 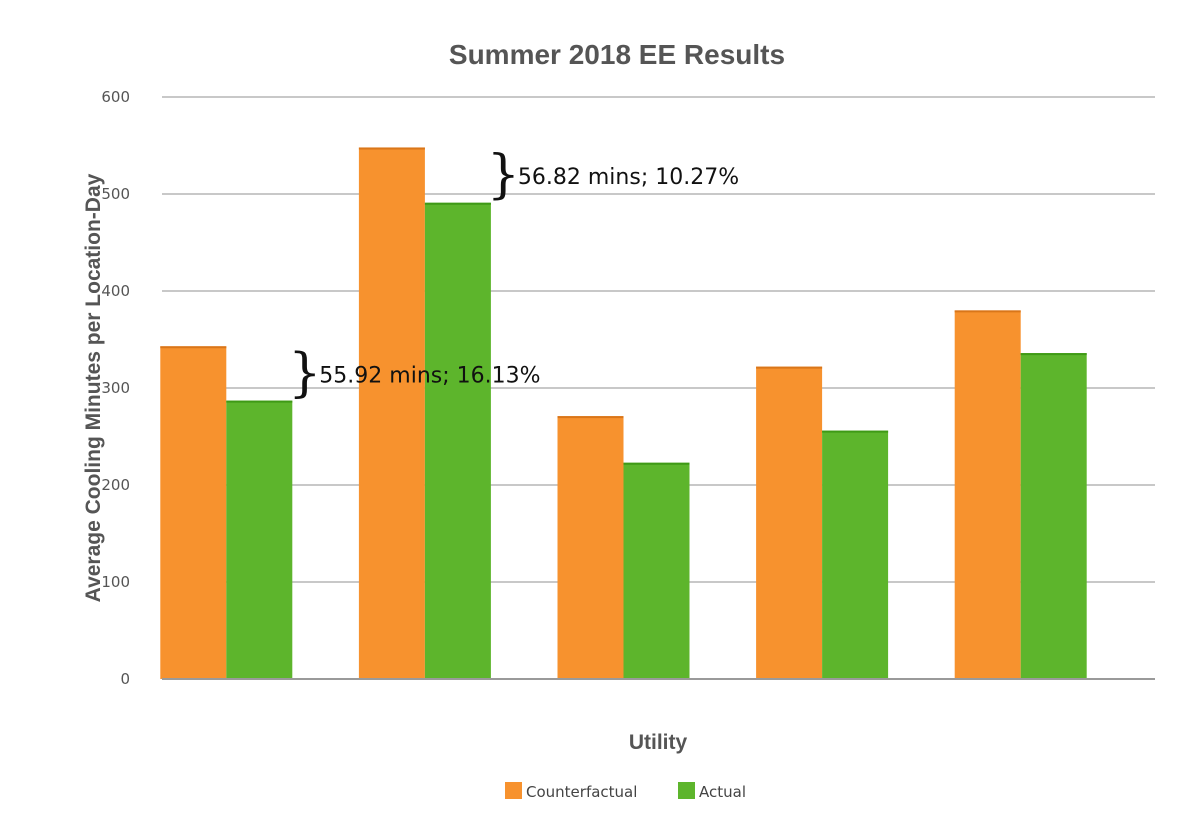 I want to click on y-tick-label: 0, so click(x=125, y=679).